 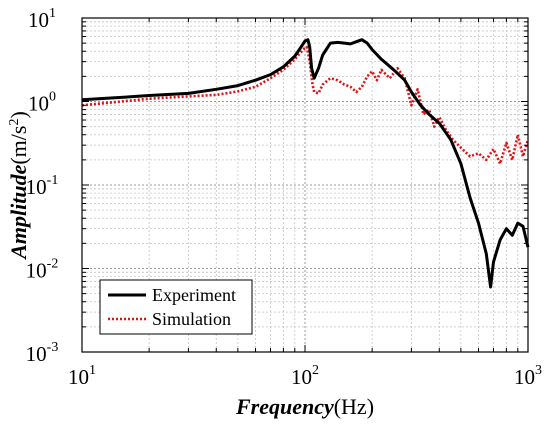 What do you see at coordinates (18, 145) in the screenshot?
I see `y-axis-unit: (m/s` at bounding box center [18, 145].